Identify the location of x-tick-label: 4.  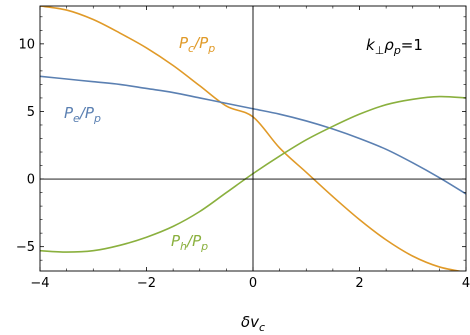
(466, 283).